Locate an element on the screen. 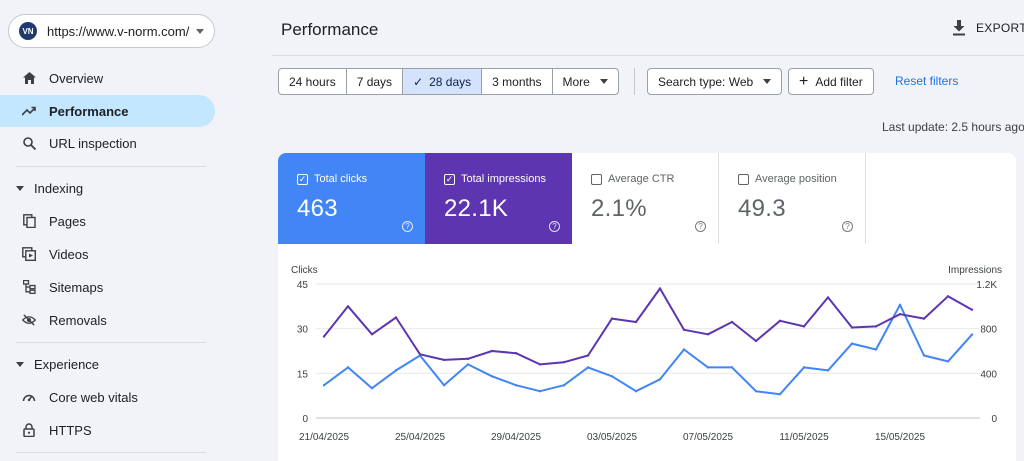 The height and width of the screenshot is (461, 1024). sidebar-item-label: Videos is located at coordinates (69, 254).